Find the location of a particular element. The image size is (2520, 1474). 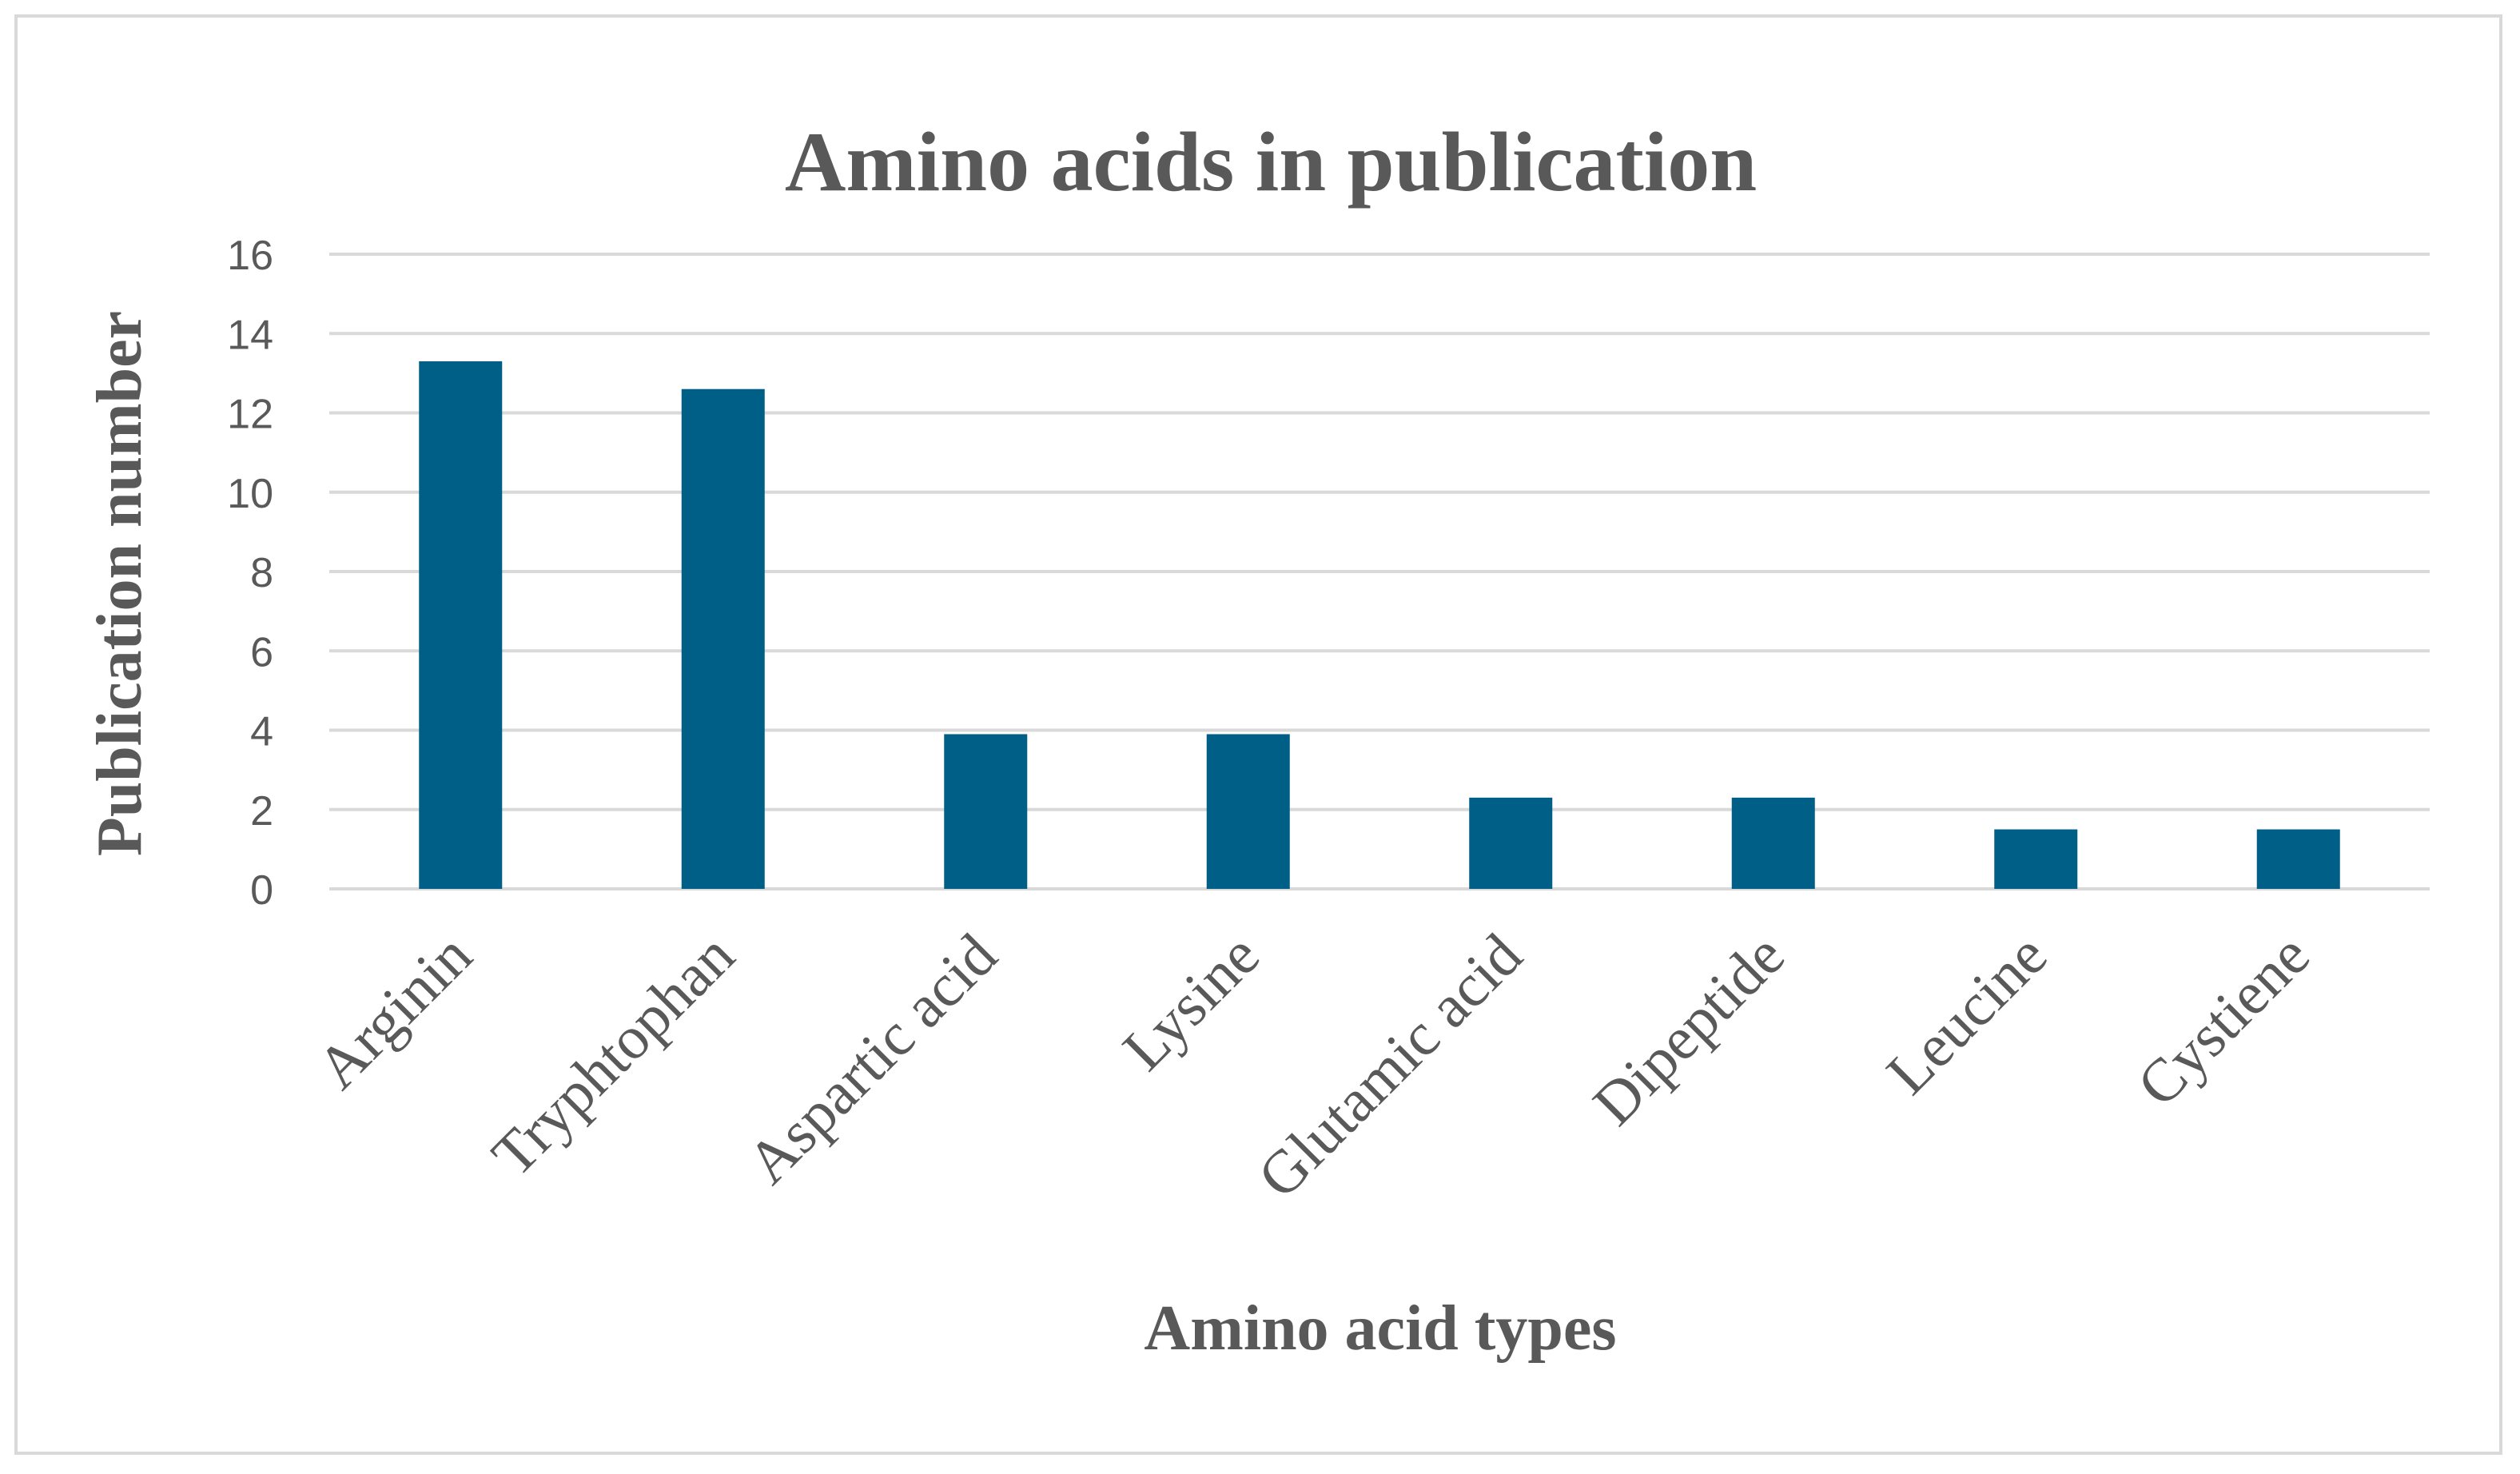

y-tick-label: 8 is located at coordinates (261, 573).